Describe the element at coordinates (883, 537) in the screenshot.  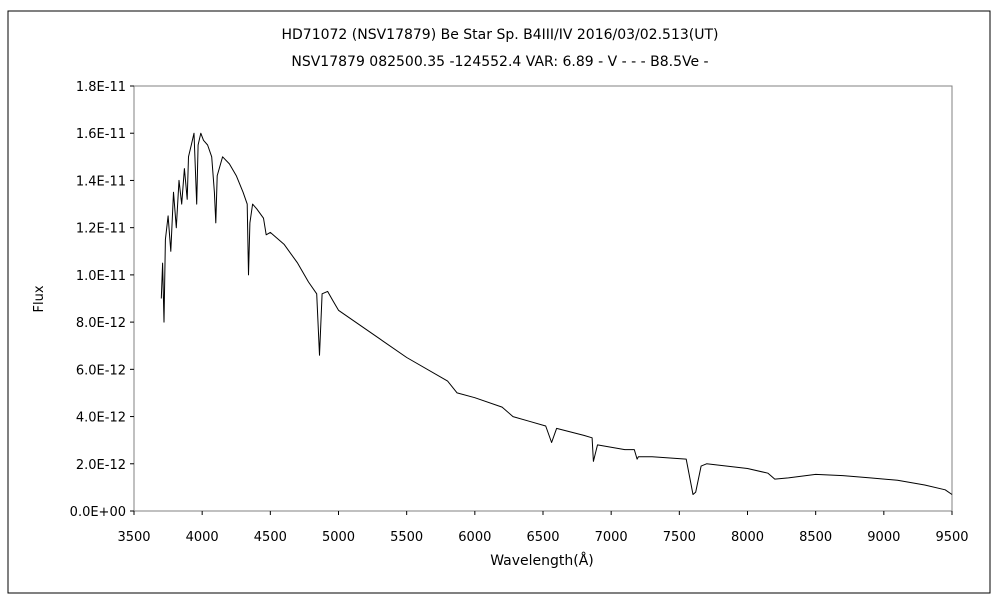
I see `x-tick-label: 9000` at that location.